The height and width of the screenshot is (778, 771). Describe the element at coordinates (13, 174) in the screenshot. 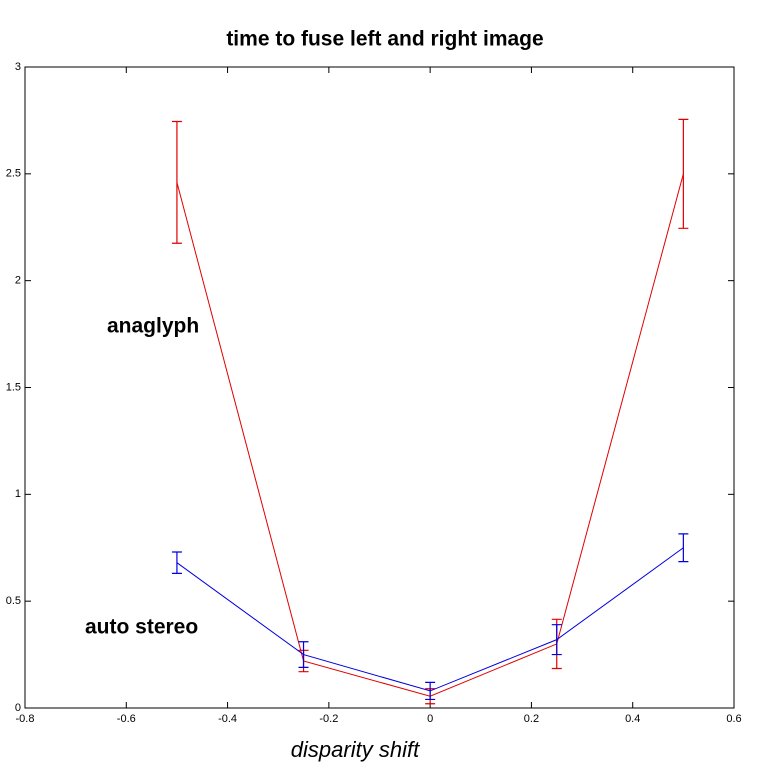

I see `y-tick-label: 2.5` at that location.